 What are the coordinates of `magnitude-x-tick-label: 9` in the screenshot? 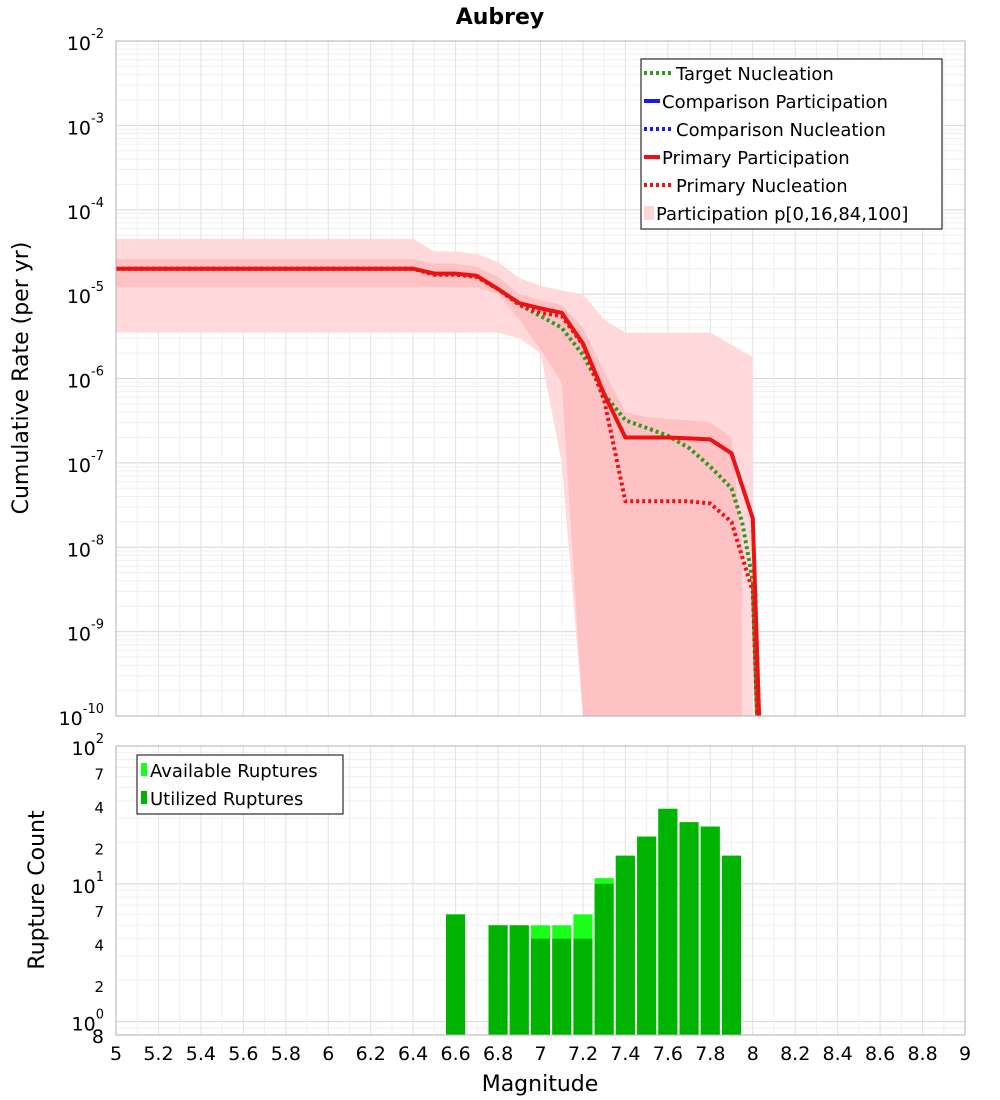 It's located at (965, 1054).